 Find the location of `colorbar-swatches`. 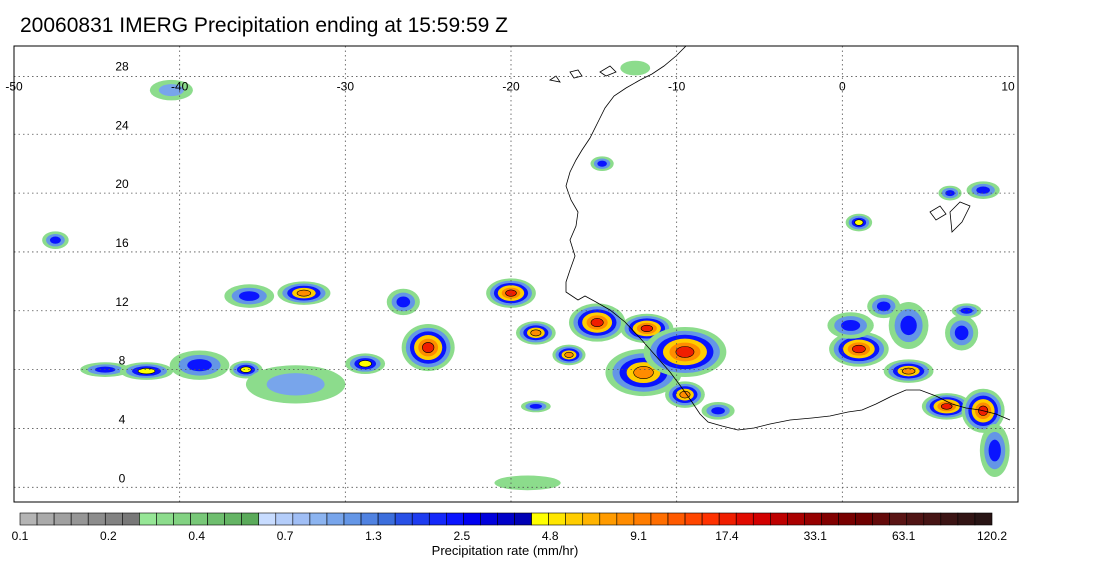

colorbar-swatches is located at coordinates (506, 519).